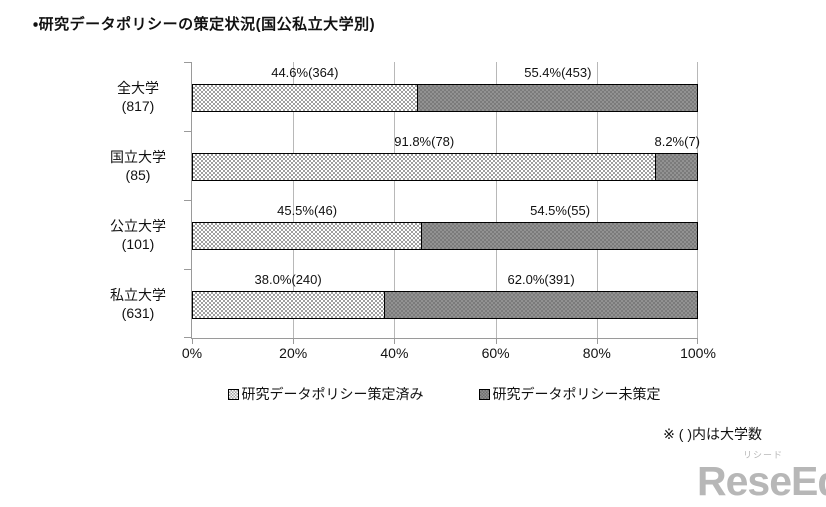 The height and width of the screenshot is (507, 826). I want to click on legend-item-not-established: 研究データポリシー未策定, so click(569, 394).